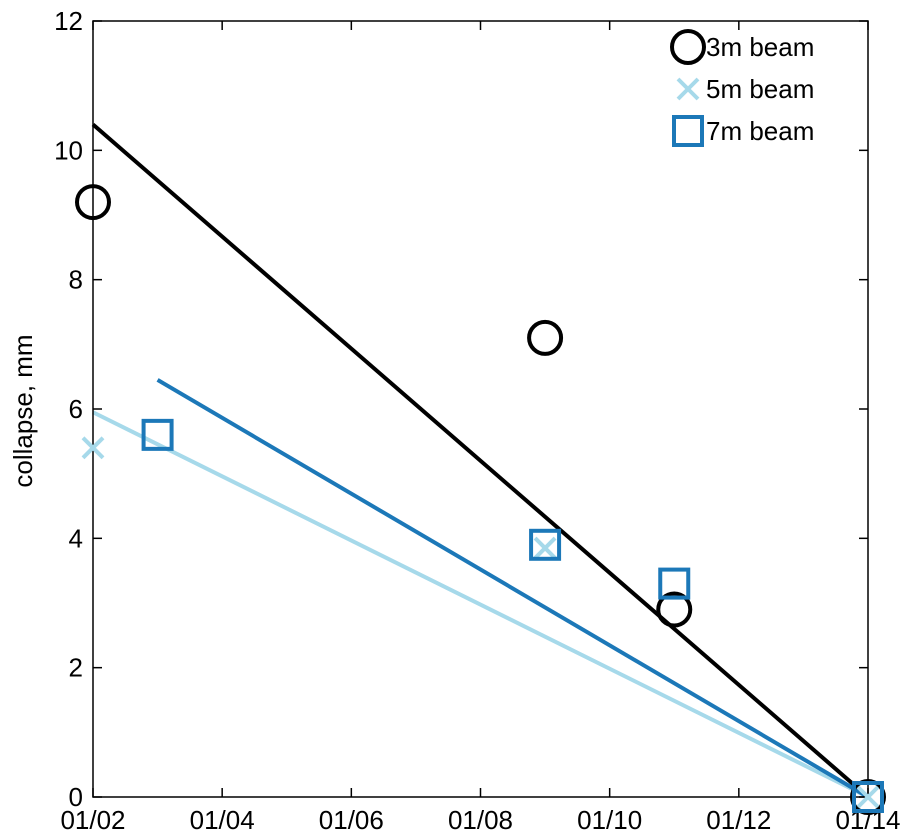 This screenshot has height=838, width=914. I want to click on x-tick-label: 01/02, so click(92, 820).